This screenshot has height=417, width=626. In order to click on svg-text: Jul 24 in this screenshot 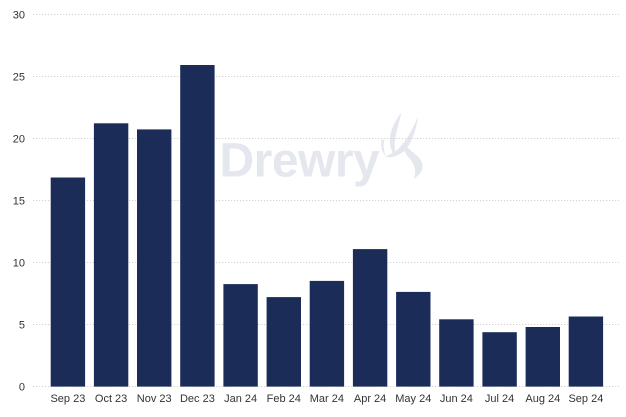, I will do `click(499, 399)`.